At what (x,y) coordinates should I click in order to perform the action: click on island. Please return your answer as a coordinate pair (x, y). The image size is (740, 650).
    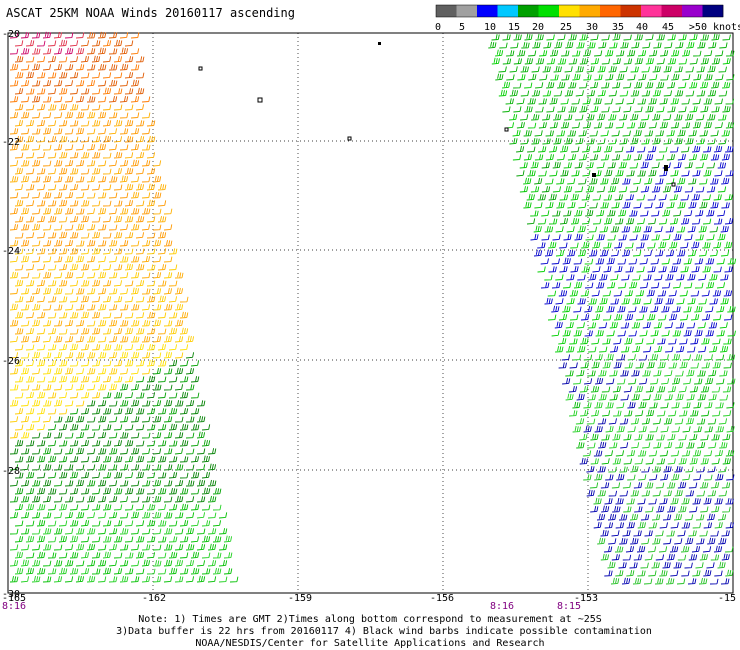
    Looking at the image, I should click on (594, 175).